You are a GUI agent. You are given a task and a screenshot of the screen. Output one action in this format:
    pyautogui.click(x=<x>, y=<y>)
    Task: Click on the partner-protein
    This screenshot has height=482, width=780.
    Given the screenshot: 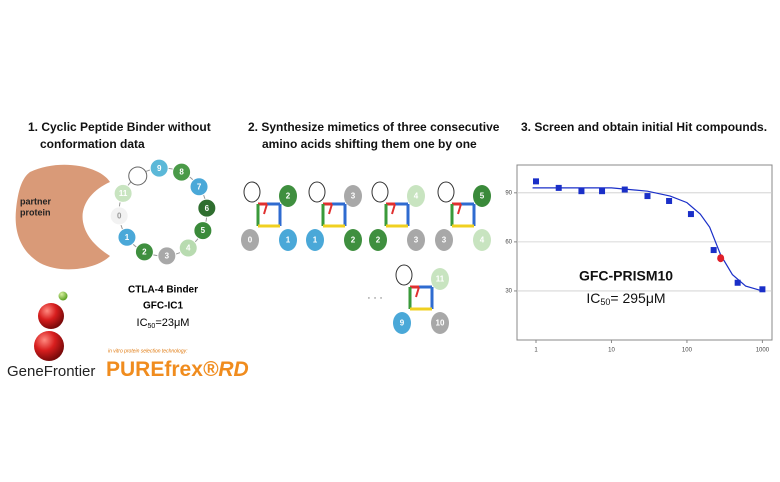 What is the action you would take?
    pyautogui.click(x=62, y=217)
    